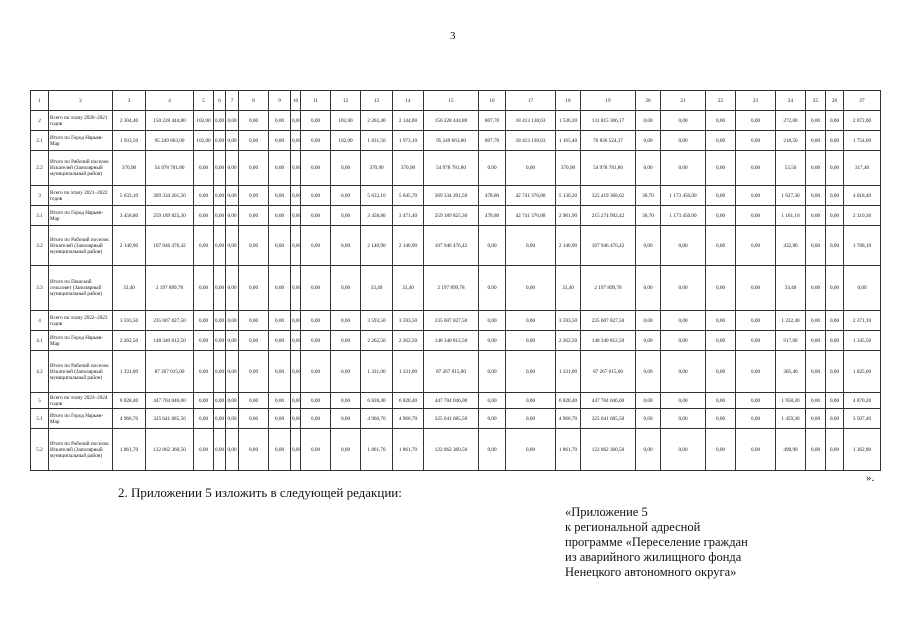  Describe the element at coordinates (790, 418) in the screenshot. I see `value-cell: 1 459,30` at that location.